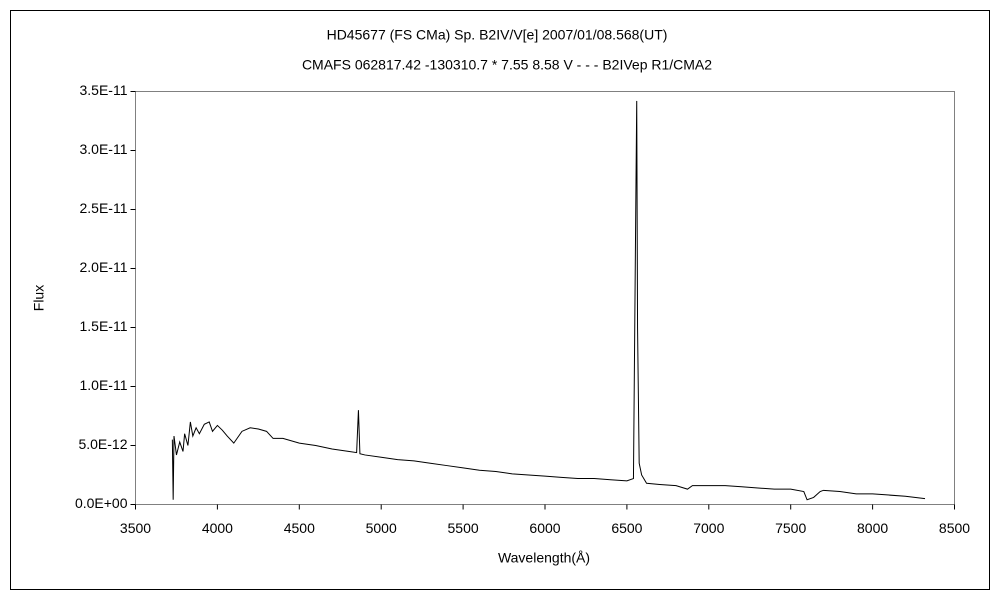 The height and width of the screenshot is (600, 1000). I want to click on x-tick-label: 8500, so click(954, 528).